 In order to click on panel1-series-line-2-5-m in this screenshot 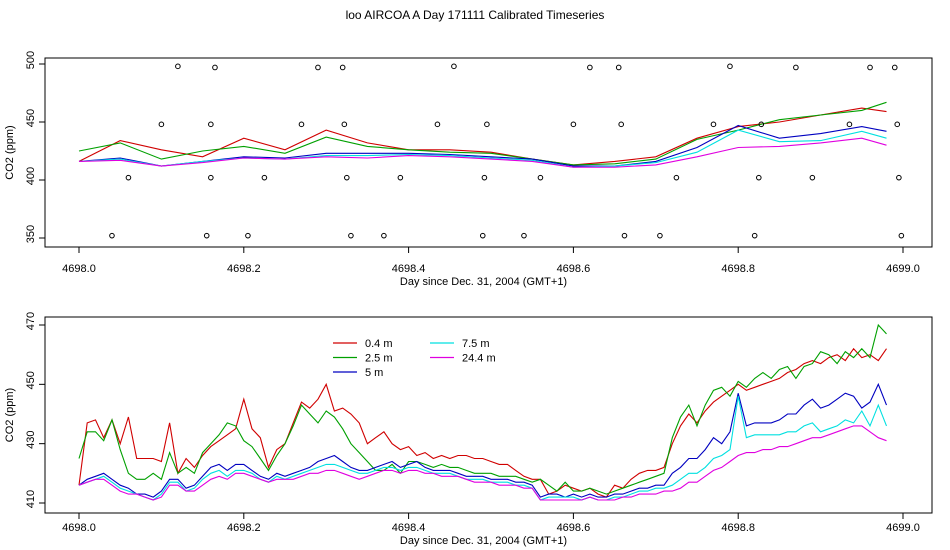, I will do `click(482, 133)`.